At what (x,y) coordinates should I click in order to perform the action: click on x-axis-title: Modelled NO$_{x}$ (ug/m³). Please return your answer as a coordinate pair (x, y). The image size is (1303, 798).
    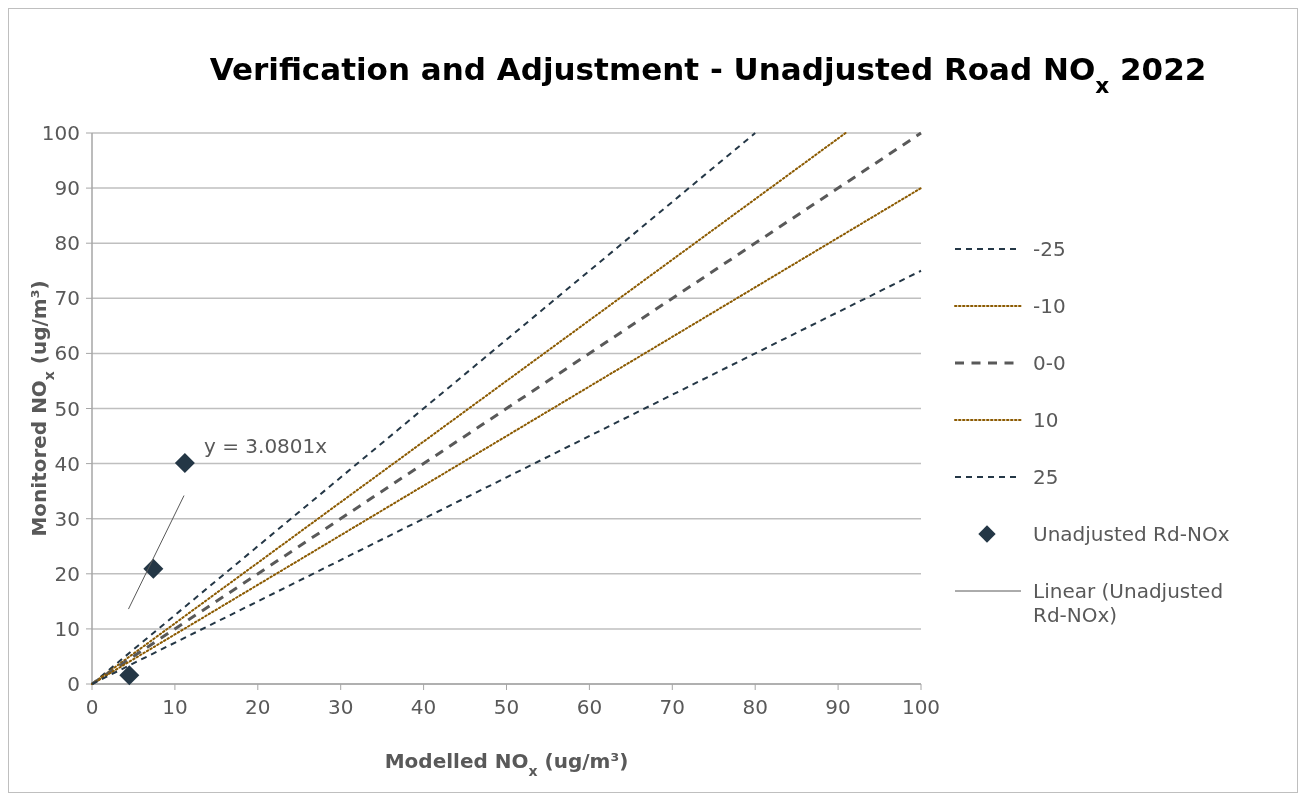
    Looking at the image, I should click on (506, 764).